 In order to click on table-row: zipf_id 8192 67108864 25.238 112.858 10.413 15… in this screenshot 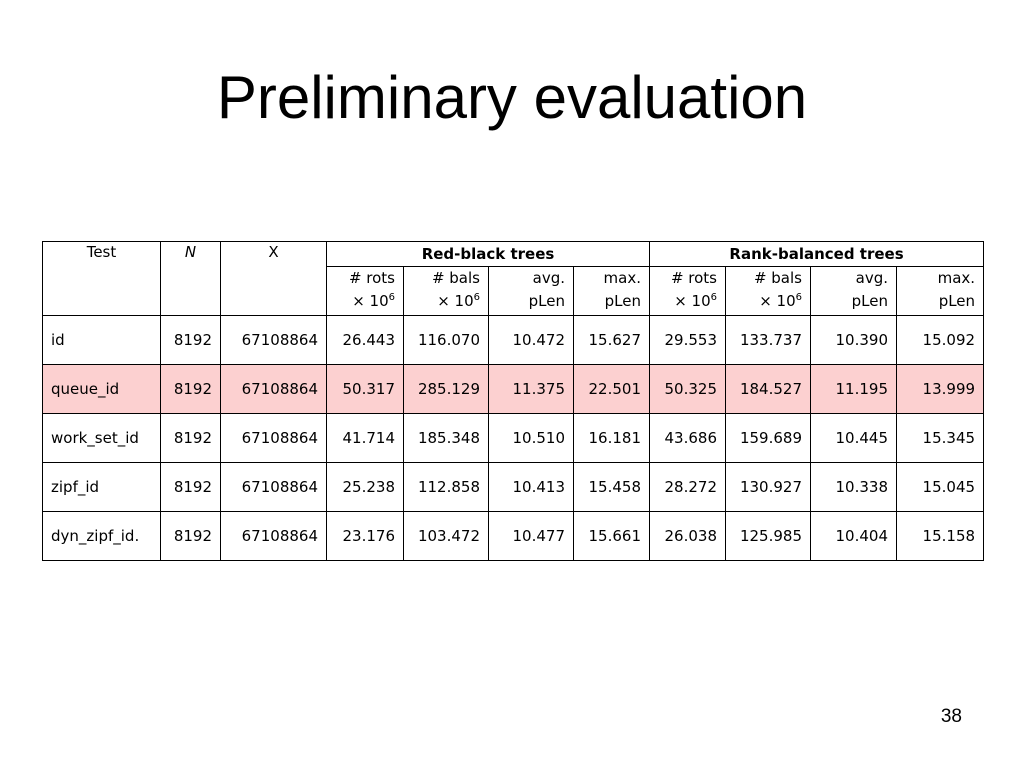, I will do `click(513, 487)`.